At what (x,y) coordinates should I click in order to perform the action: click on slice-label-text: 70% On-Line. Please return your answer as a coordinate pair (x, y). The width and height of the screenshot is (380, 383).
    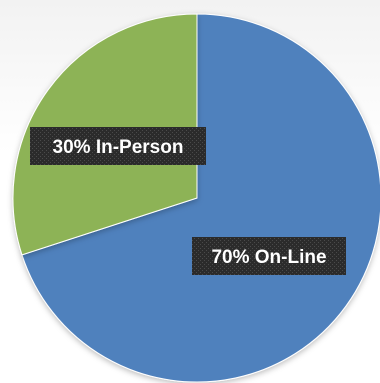
    Looking at the image, I should click on (268, 257).